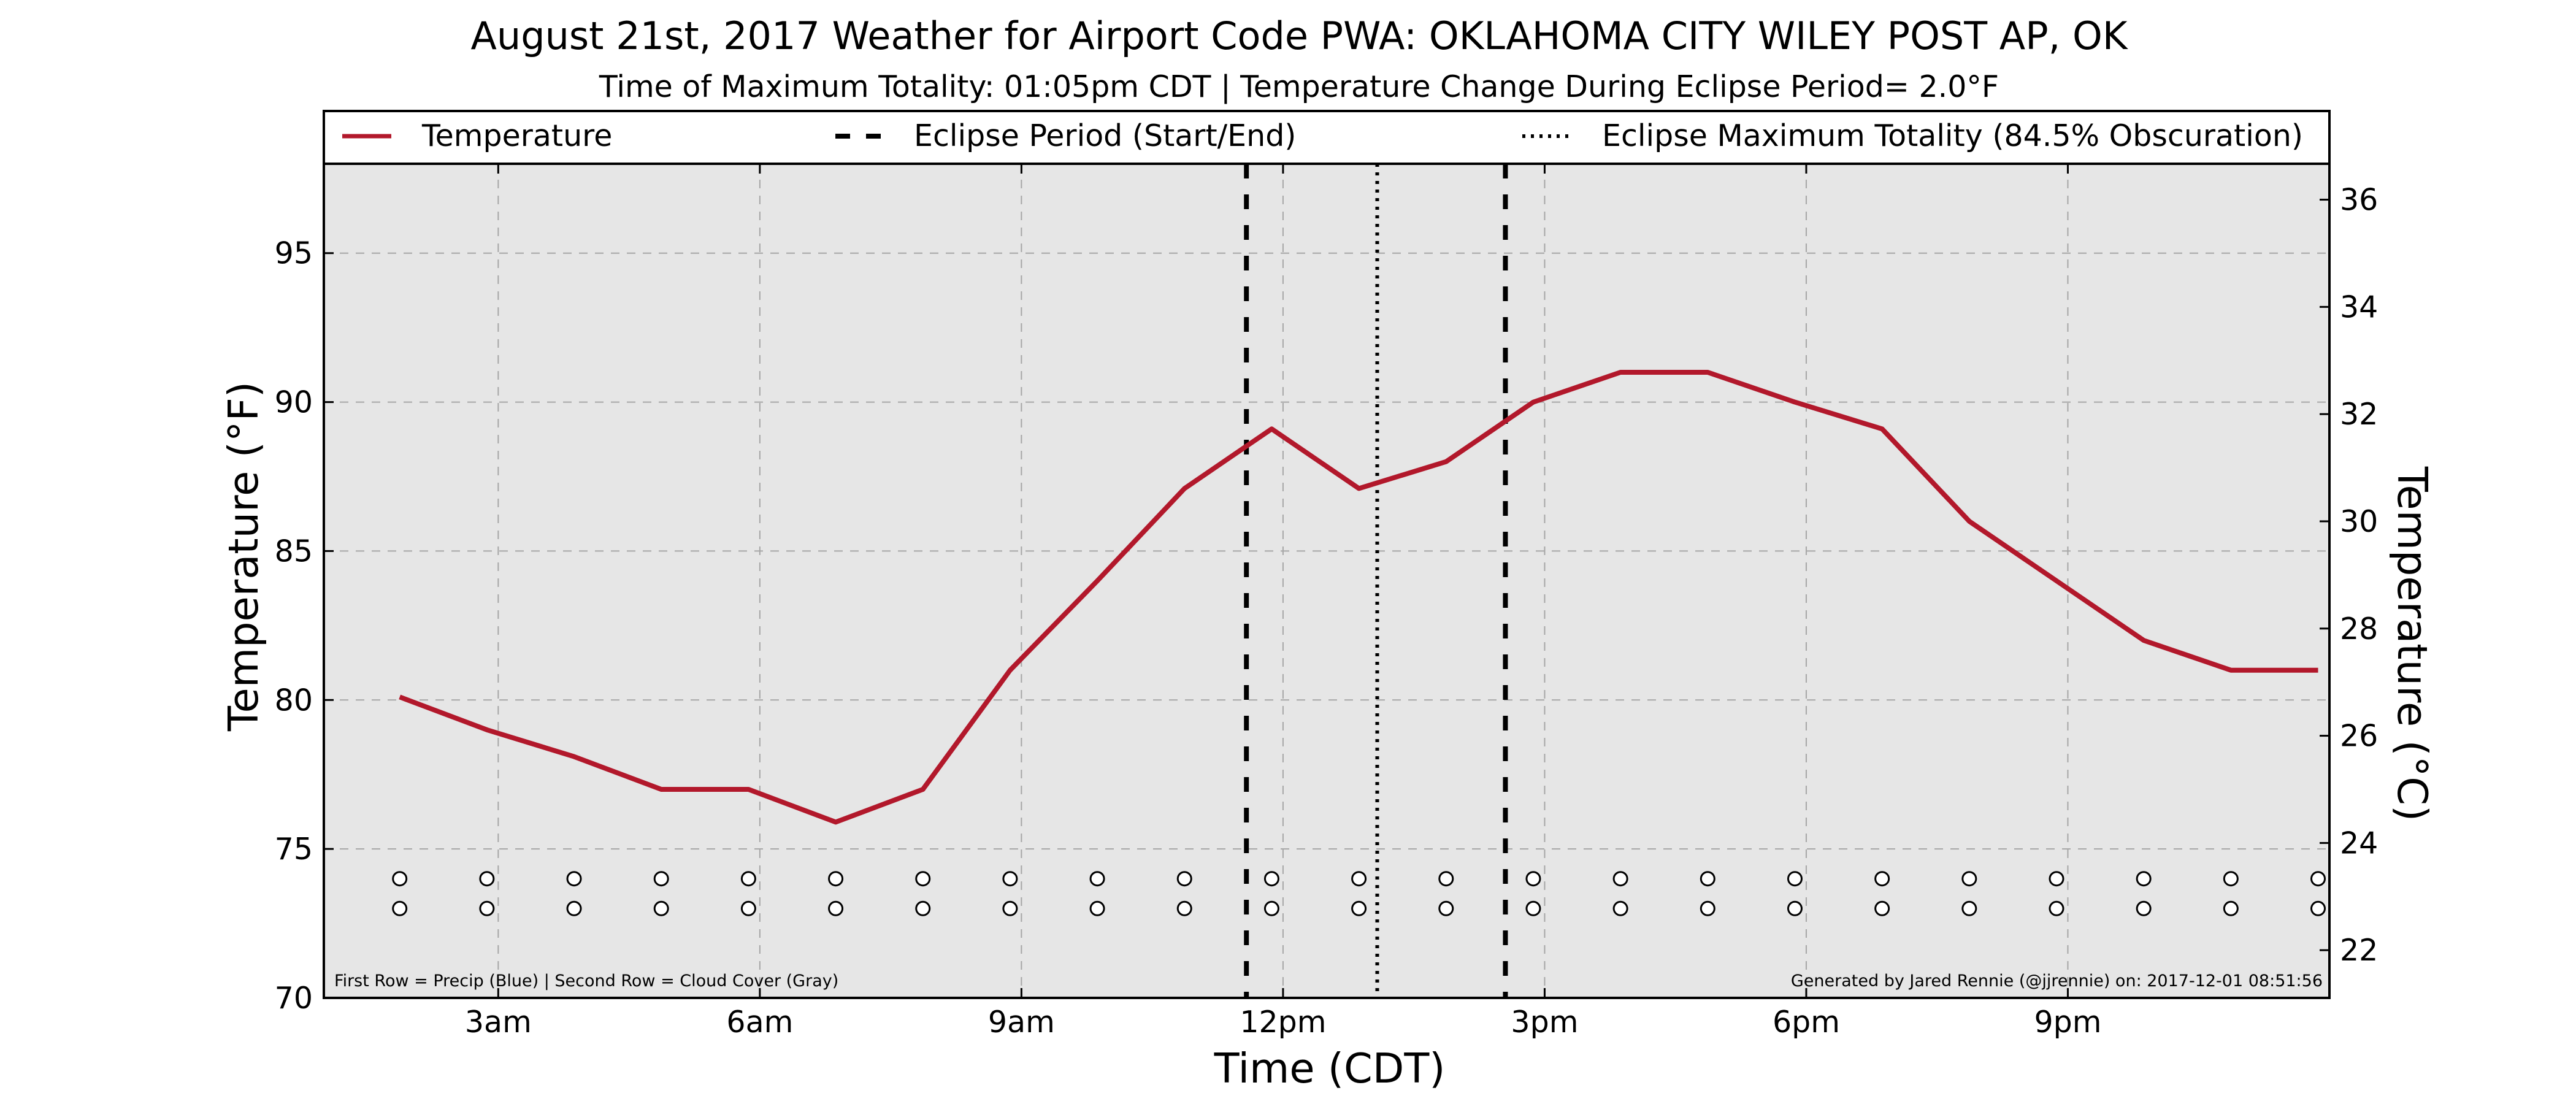 The width and height of the screenshot is (2576, 1104). Describe the element at coordinates (294, 551) in the screenshot. I see `y-tick-label-left: 85` at that location.